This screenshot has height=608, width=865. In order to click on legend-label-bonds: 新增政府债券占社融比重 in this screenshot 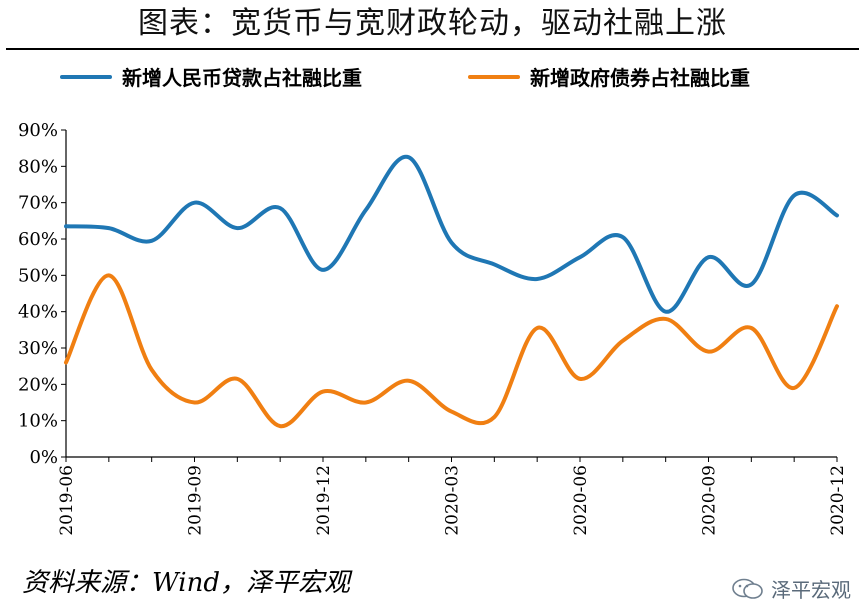, I will do `click(640, 78)`.